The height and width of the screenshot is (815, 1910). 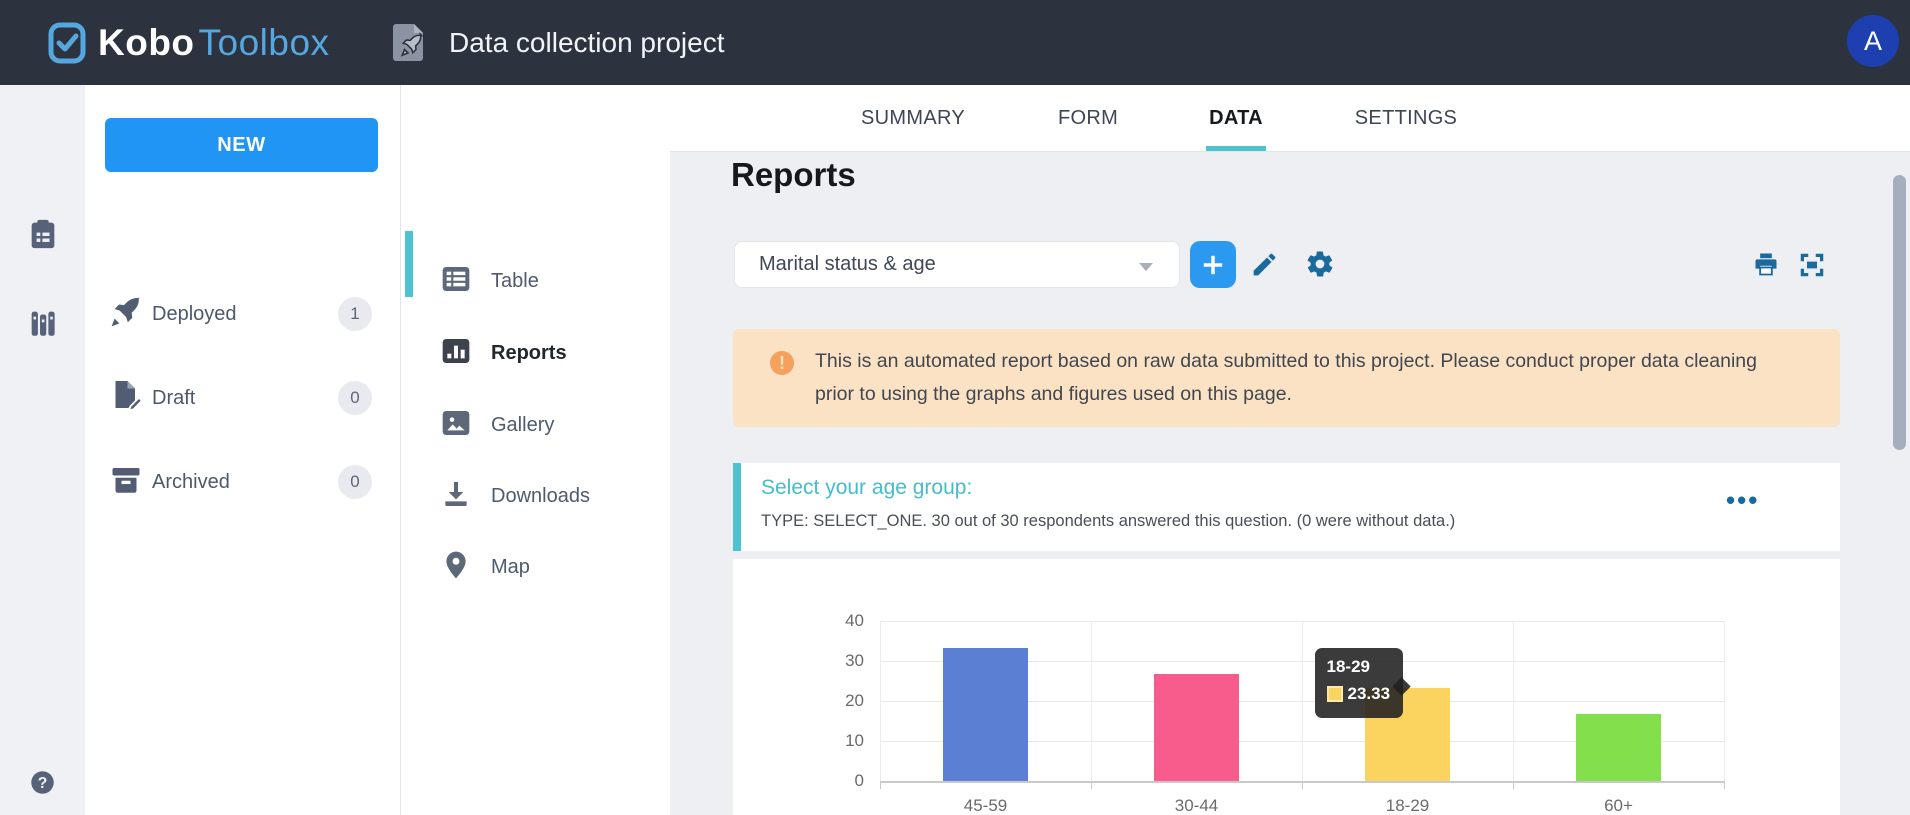 I want to click on left-rail: ?, so click(x=42, y=450).